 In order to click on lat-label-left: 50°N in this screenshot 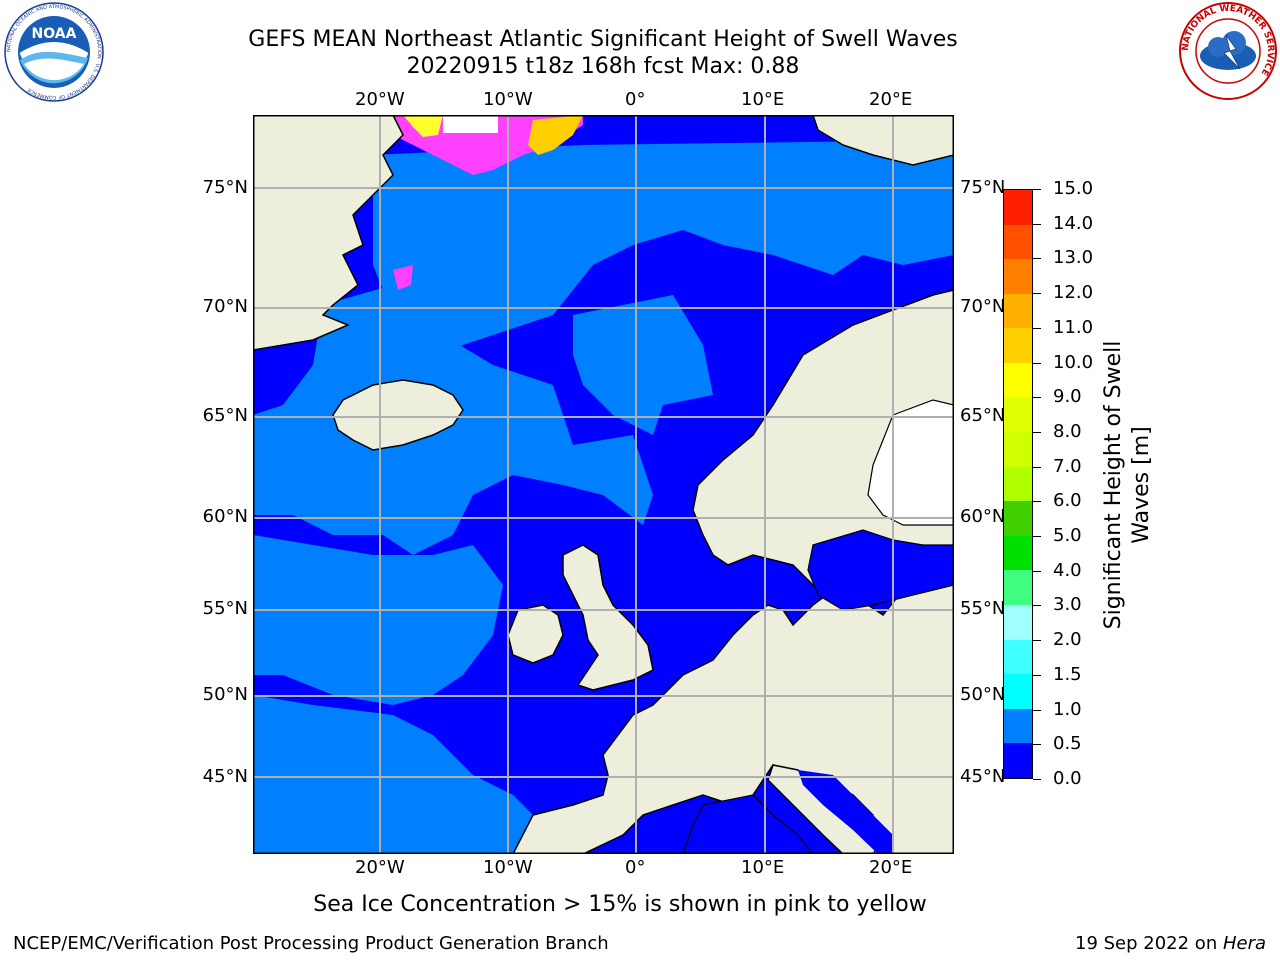, I will do `click(225, 694)`.